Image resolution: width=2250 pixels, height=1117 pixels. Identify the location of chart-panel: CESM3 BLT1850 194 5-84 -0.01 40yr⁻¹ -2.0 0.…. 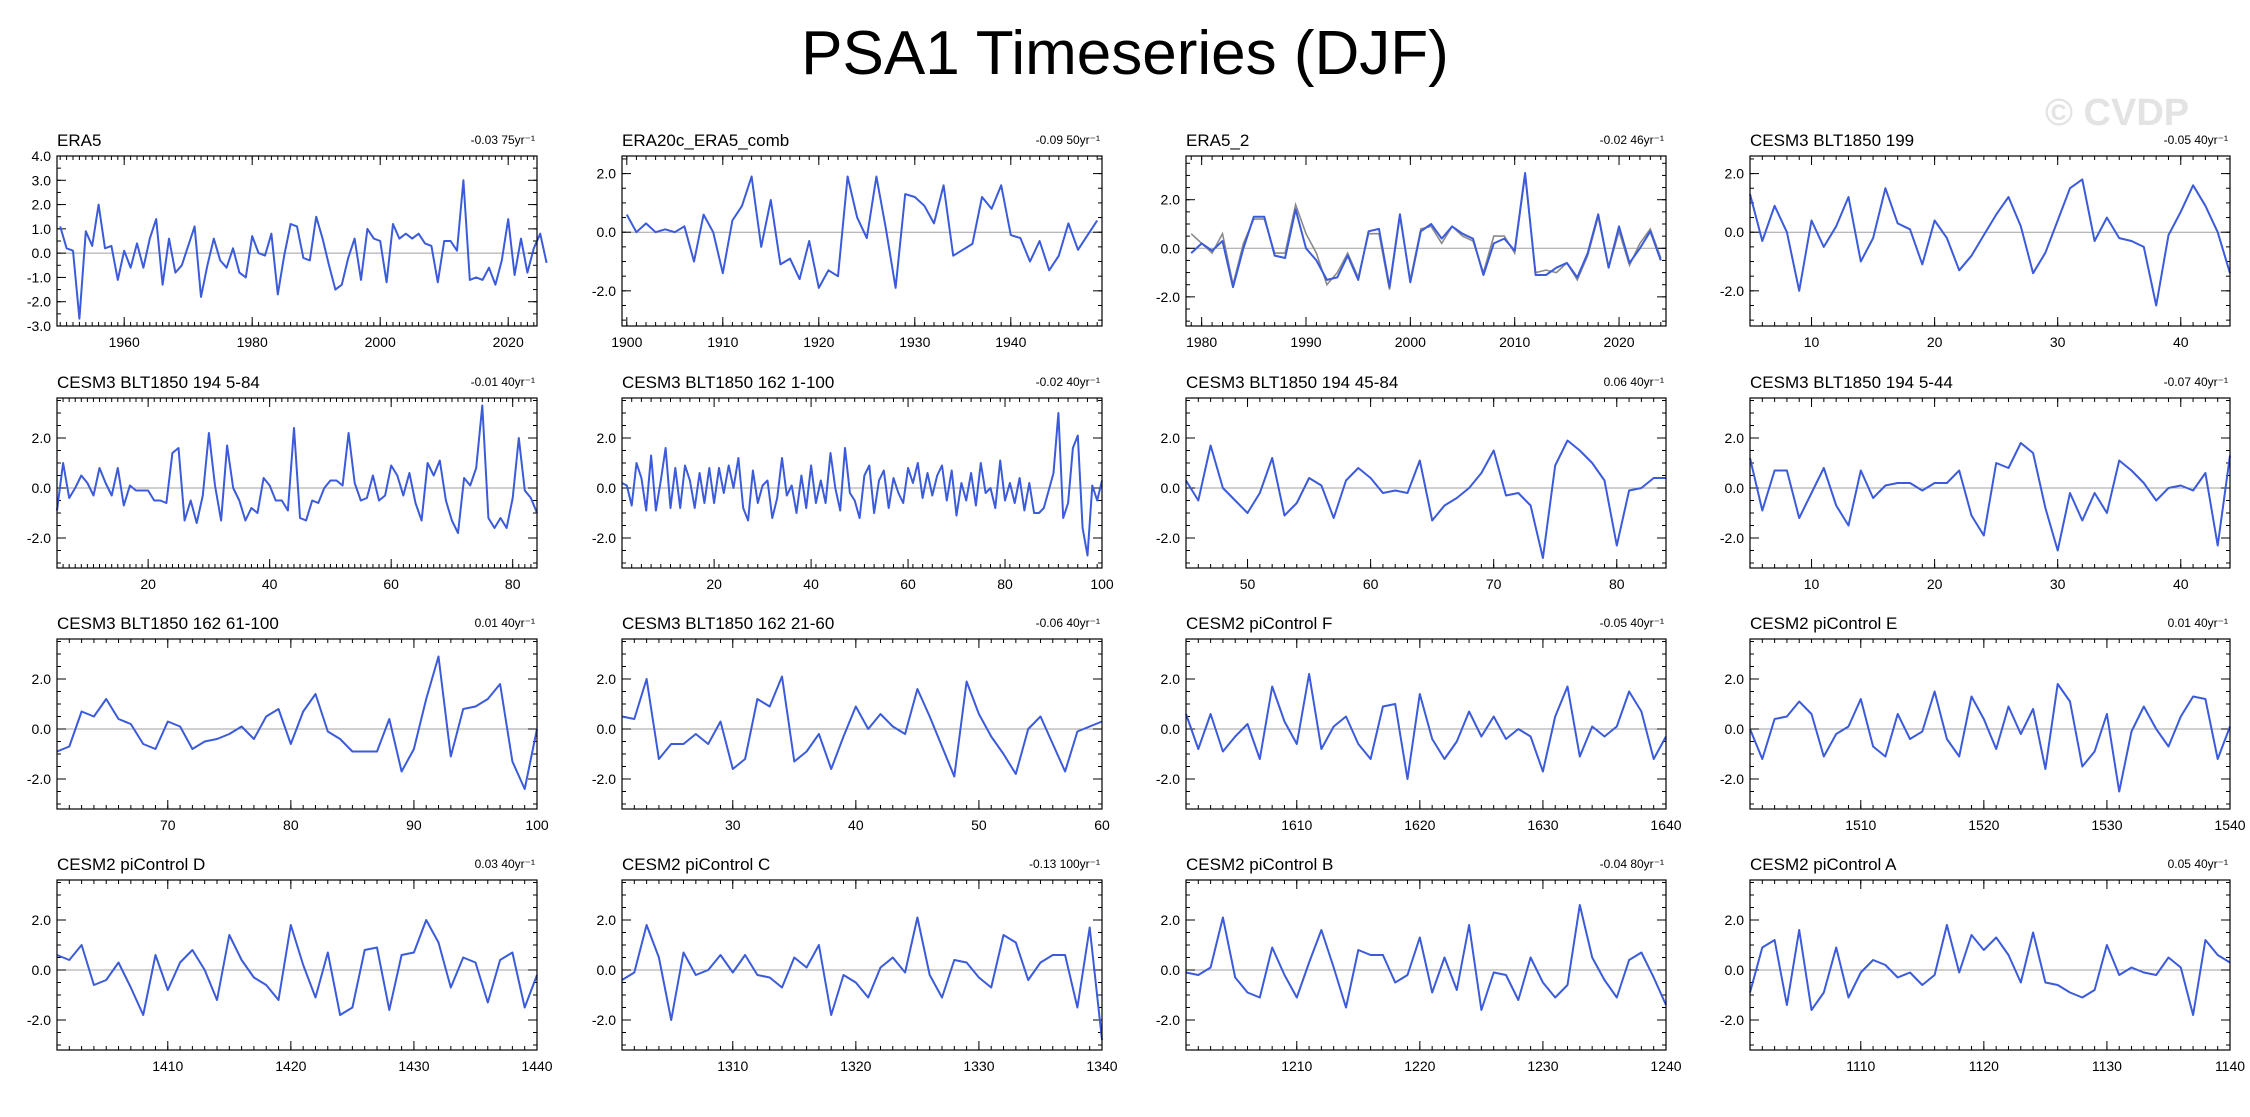
(282, 482).